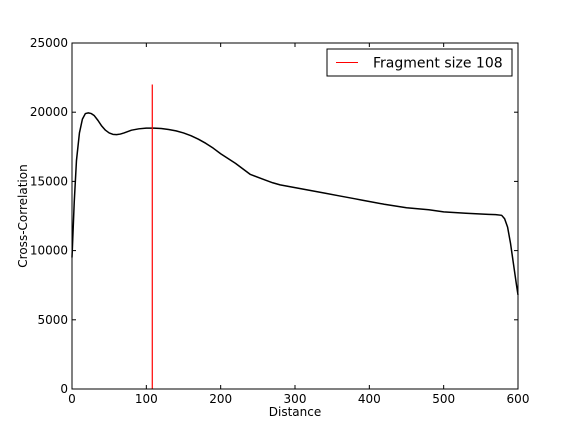  What do you see at coordinates (49, 112) in the screenshot?
I see `y-tick-label: 20000` at bounding box center [49, 112].